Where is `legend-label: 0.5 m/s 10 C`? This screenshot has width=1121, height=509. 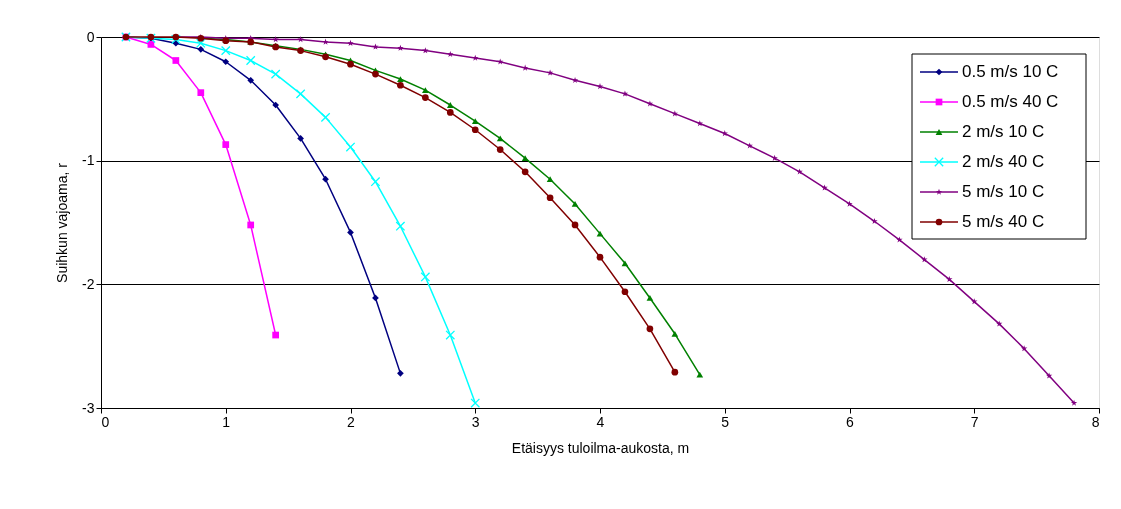 legend-label: 0.5 m/s 10 C is located at coordinates (1010, 71).